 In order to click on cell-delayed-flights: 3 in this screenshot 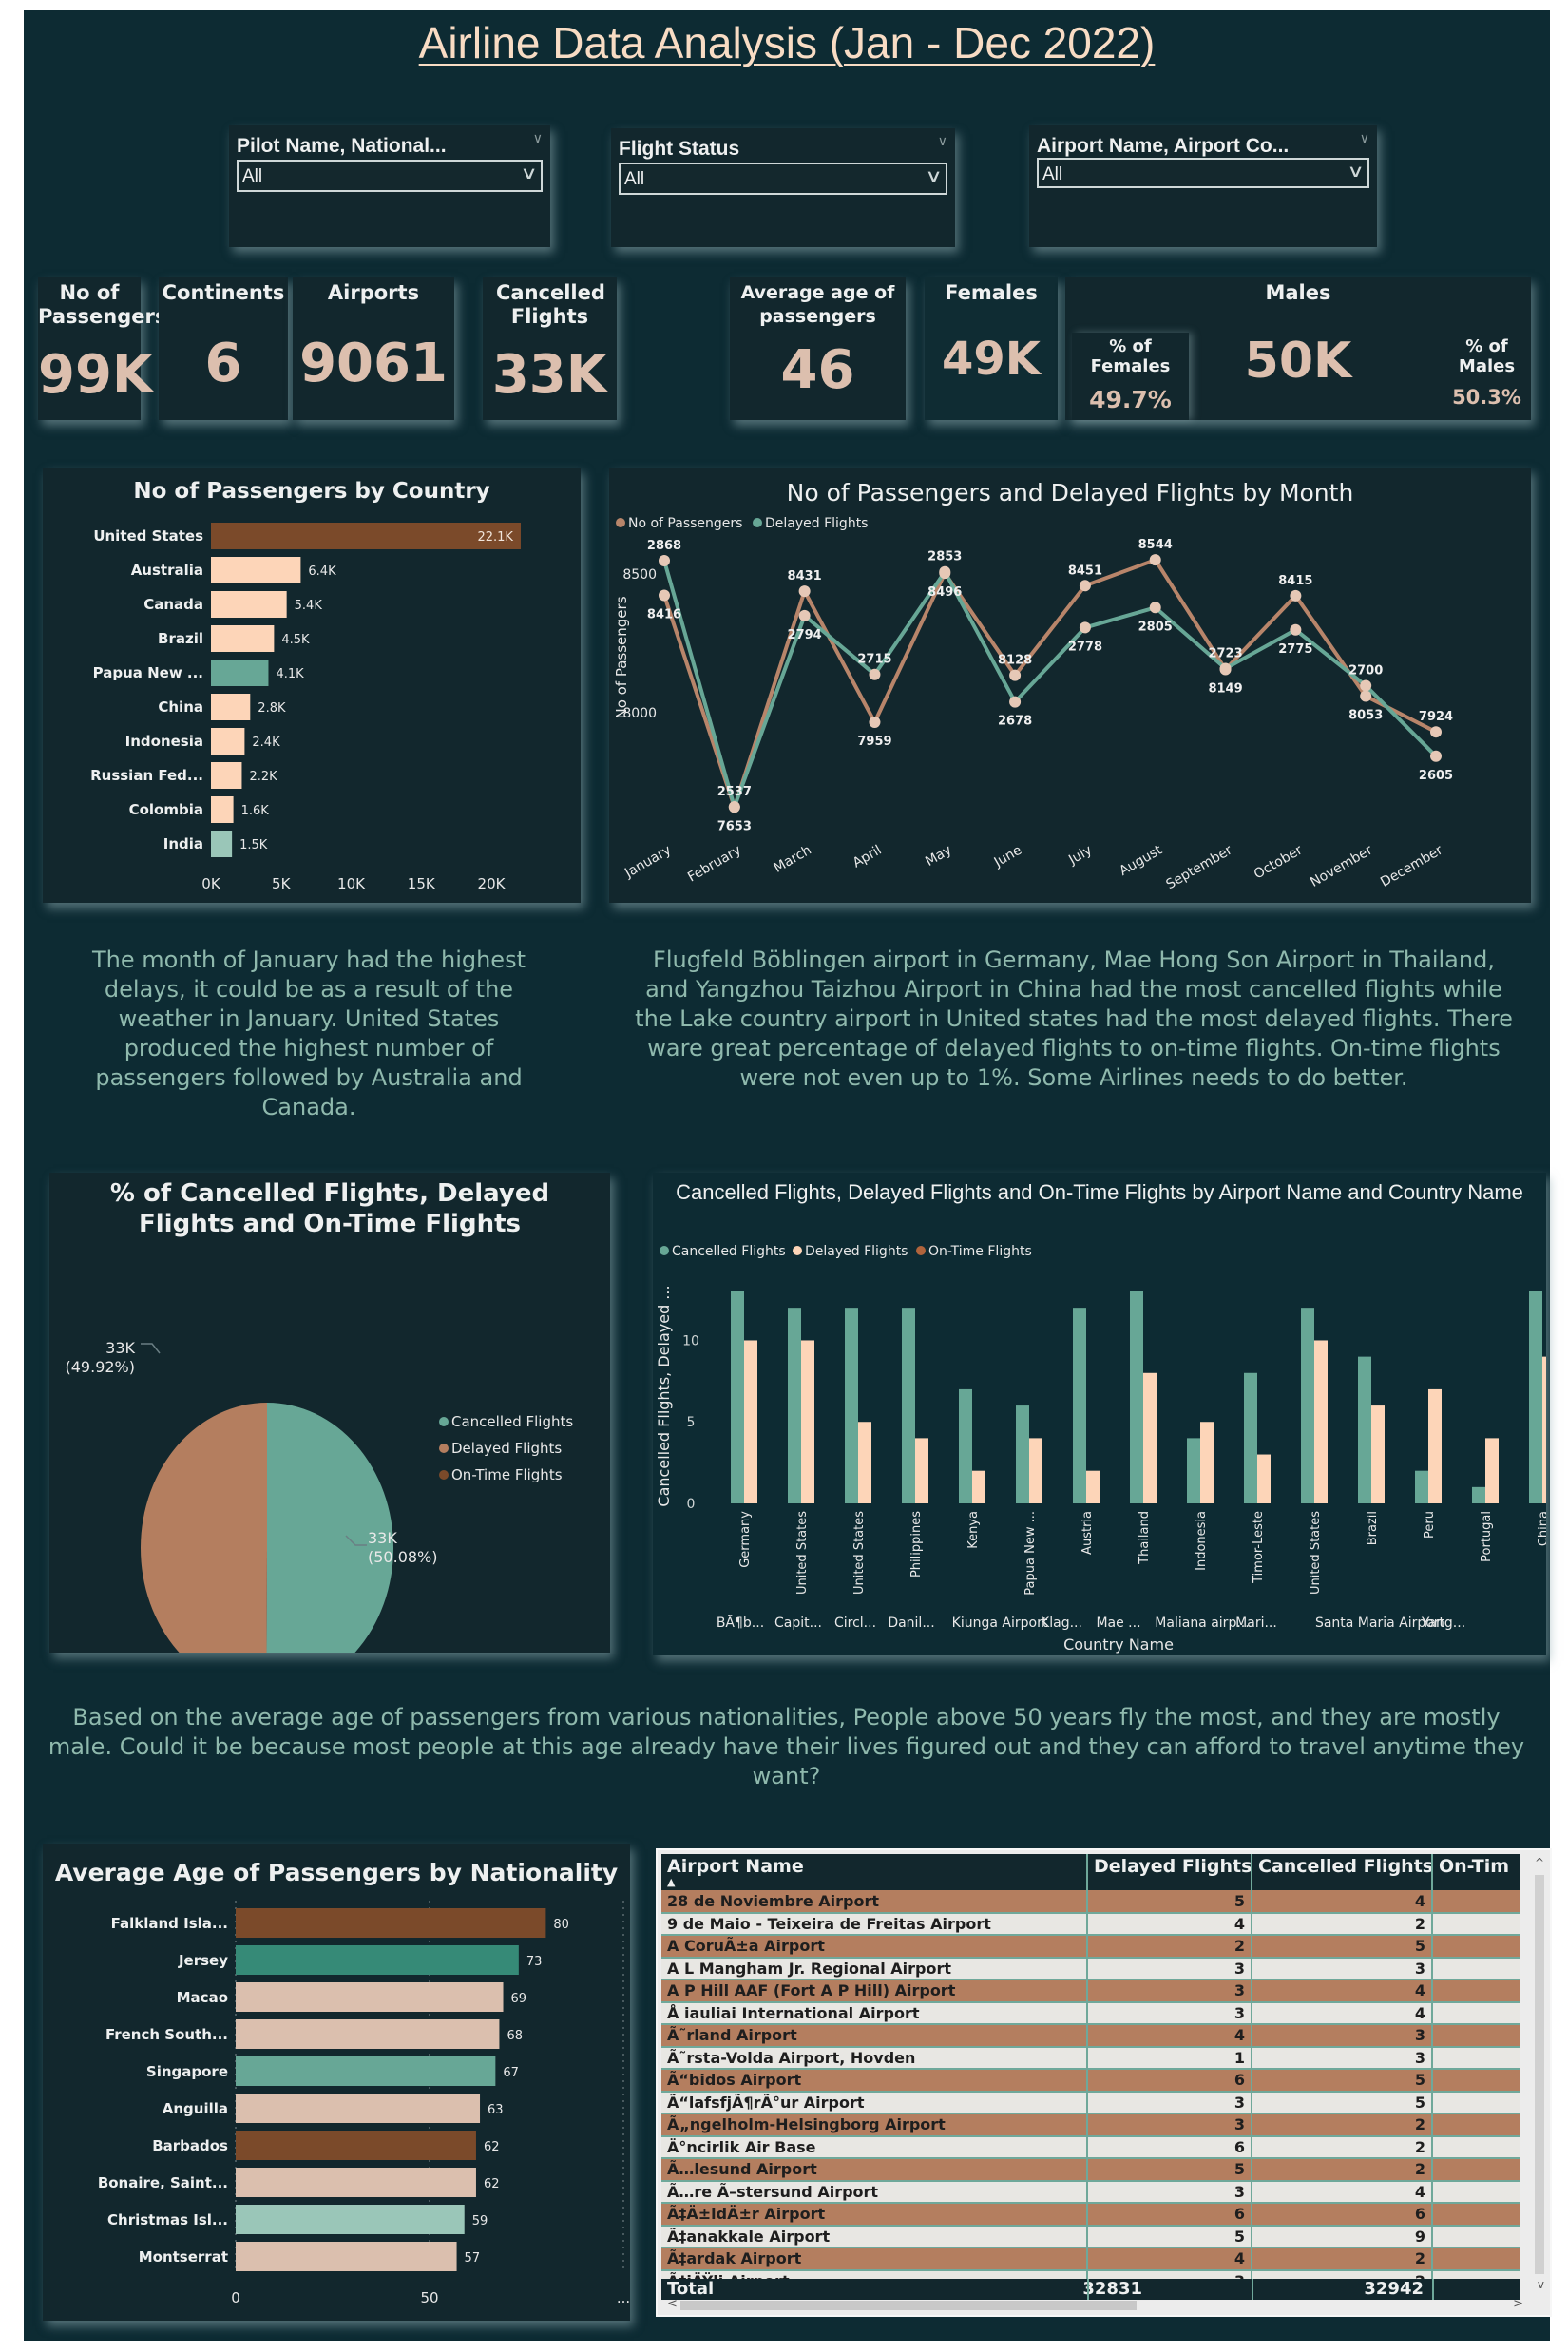, I will do `click(1169, 2102)`.